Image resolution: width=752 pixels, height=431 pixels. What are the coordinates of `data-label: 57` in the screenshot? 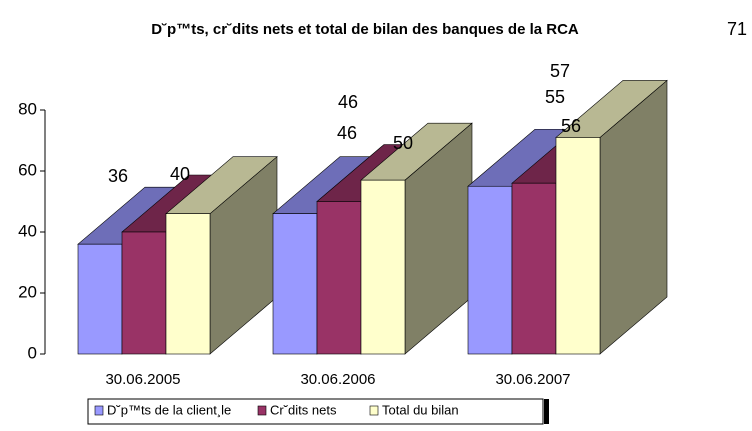 It's located at (560, 71).